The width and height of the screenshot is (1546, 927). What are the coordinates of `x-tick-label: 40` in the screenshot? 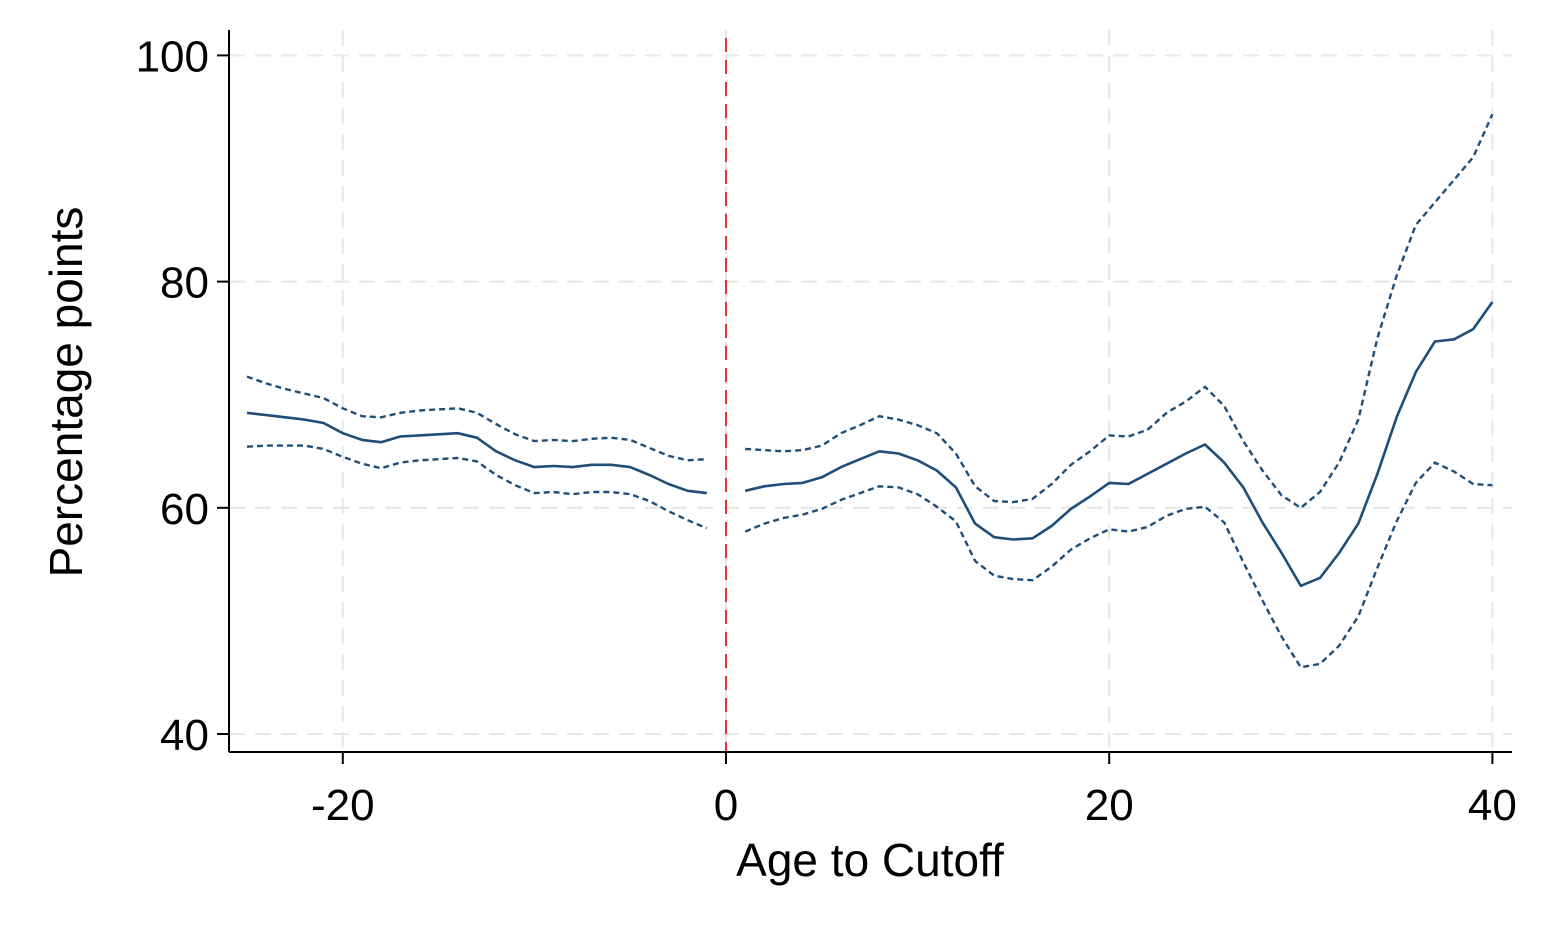 It's located at (1492, 805).